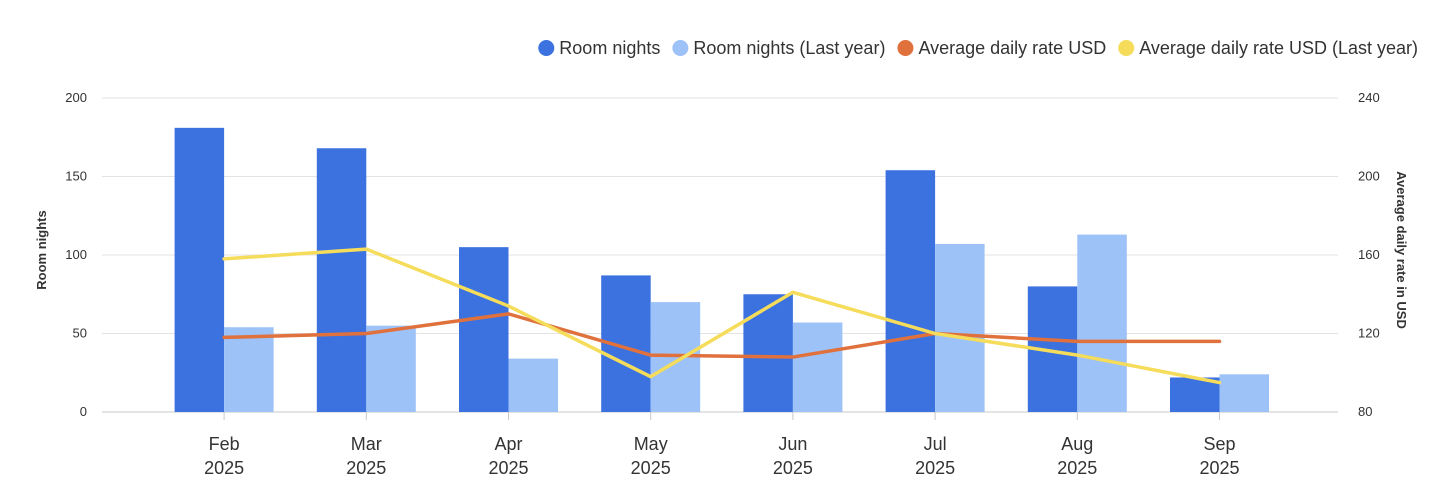  What do you see at coordinates (1077, 444) in the screenshot?
I see `x-tick-label: Aug` at bounding box center [1077, 444].